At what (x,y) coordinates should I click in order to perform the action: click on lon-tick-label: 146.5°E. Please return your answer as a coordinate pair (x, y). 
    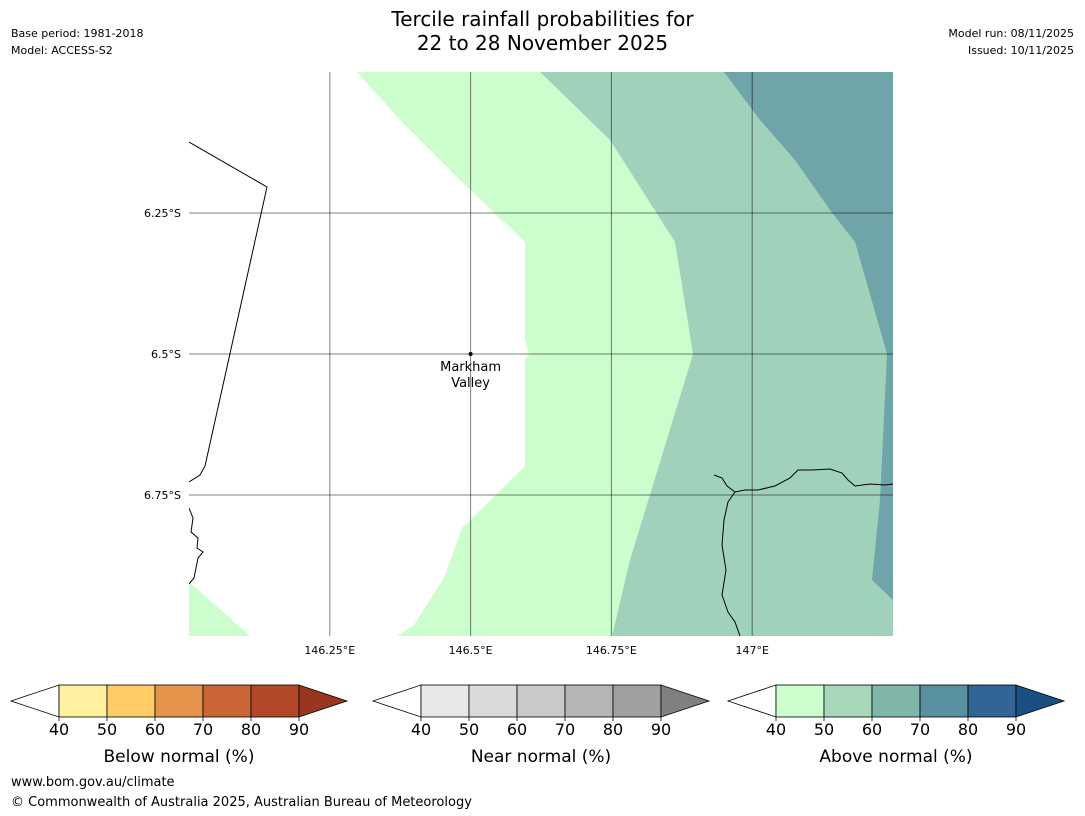
    Looking at the image, I should click on (471, 650).